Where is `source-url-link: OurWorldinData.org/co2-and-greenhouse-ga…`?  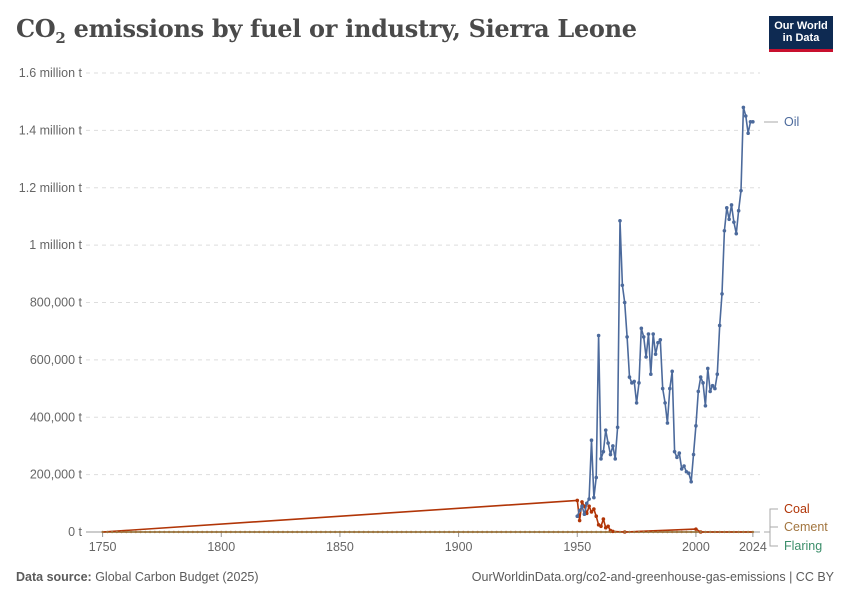 source-url-link: OurWorldinData.org/co2-and-greenhouse-ga… is located at coordinates (652, 577).